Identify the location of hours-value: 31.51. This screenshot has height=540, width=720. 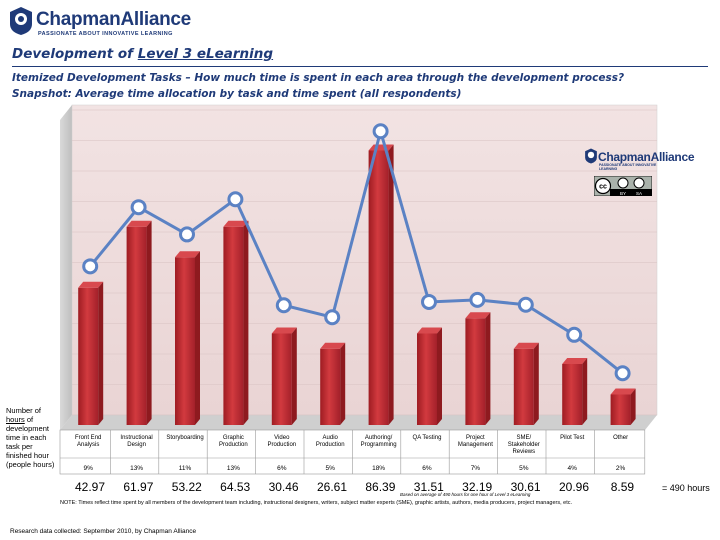
(428, 487).